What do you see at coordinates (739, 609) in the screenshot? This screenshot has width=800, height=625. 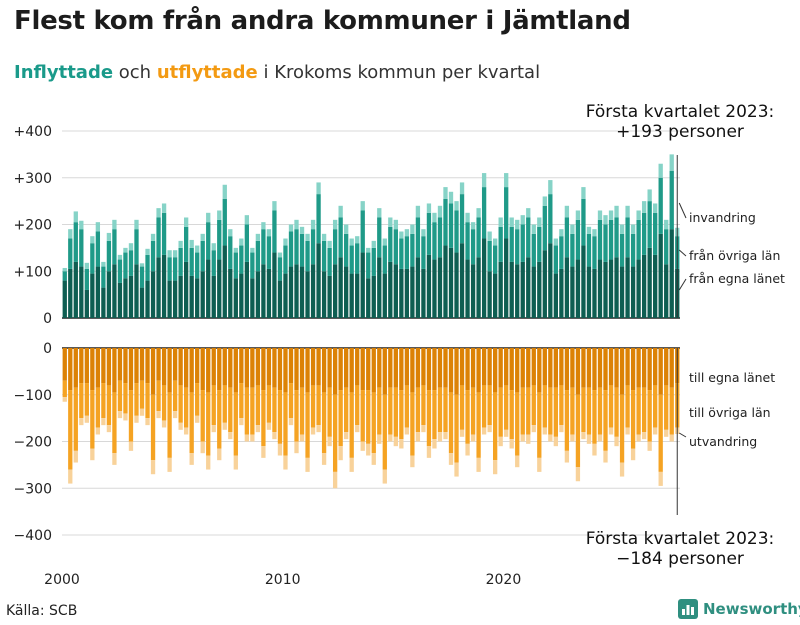 I see `brand-logo: Newsworthy` at bounding box center [739, 609].